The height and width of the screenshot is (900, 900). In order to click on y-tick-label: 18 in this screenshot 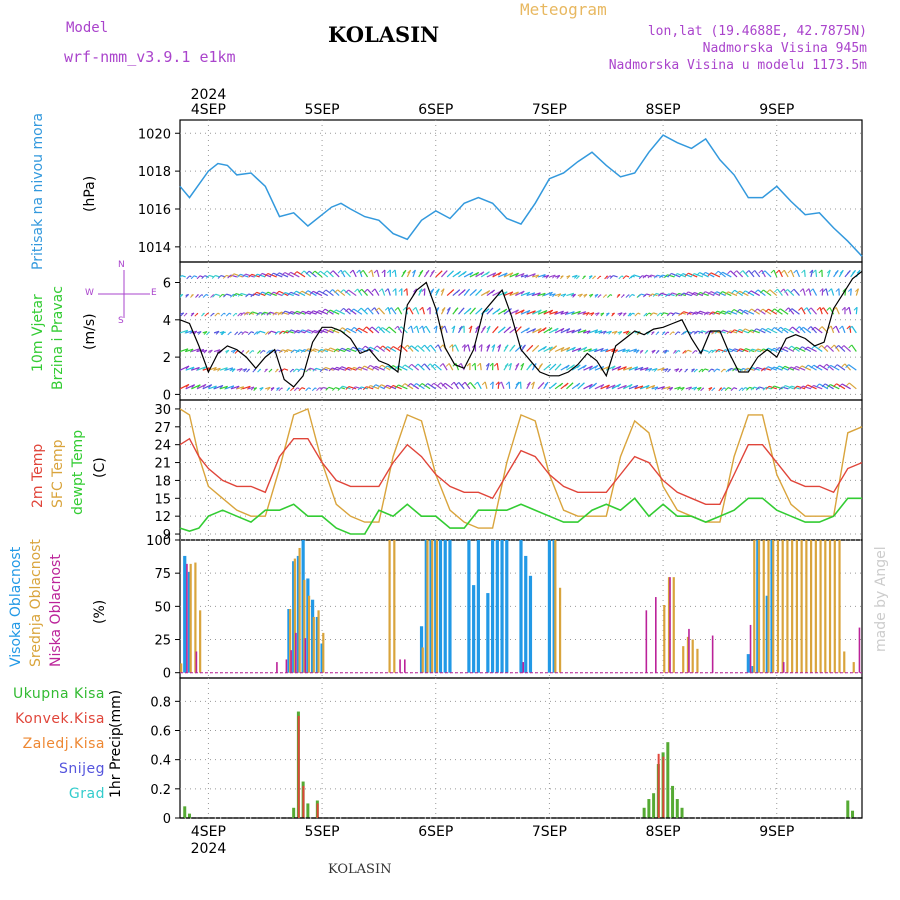, I will do `click(162, 481)`.